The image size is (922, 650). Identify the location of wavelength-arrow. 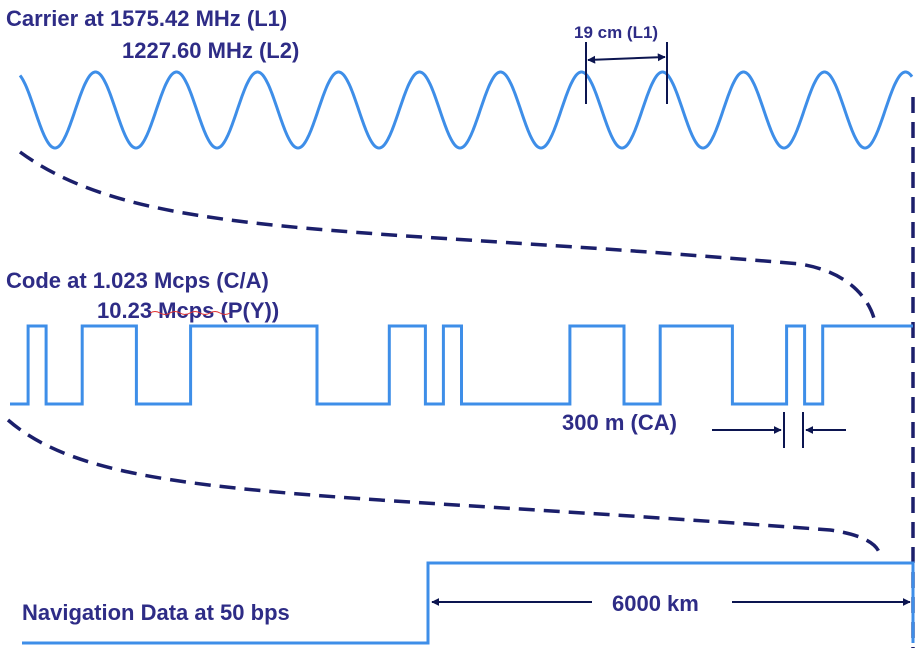
(626, 58).